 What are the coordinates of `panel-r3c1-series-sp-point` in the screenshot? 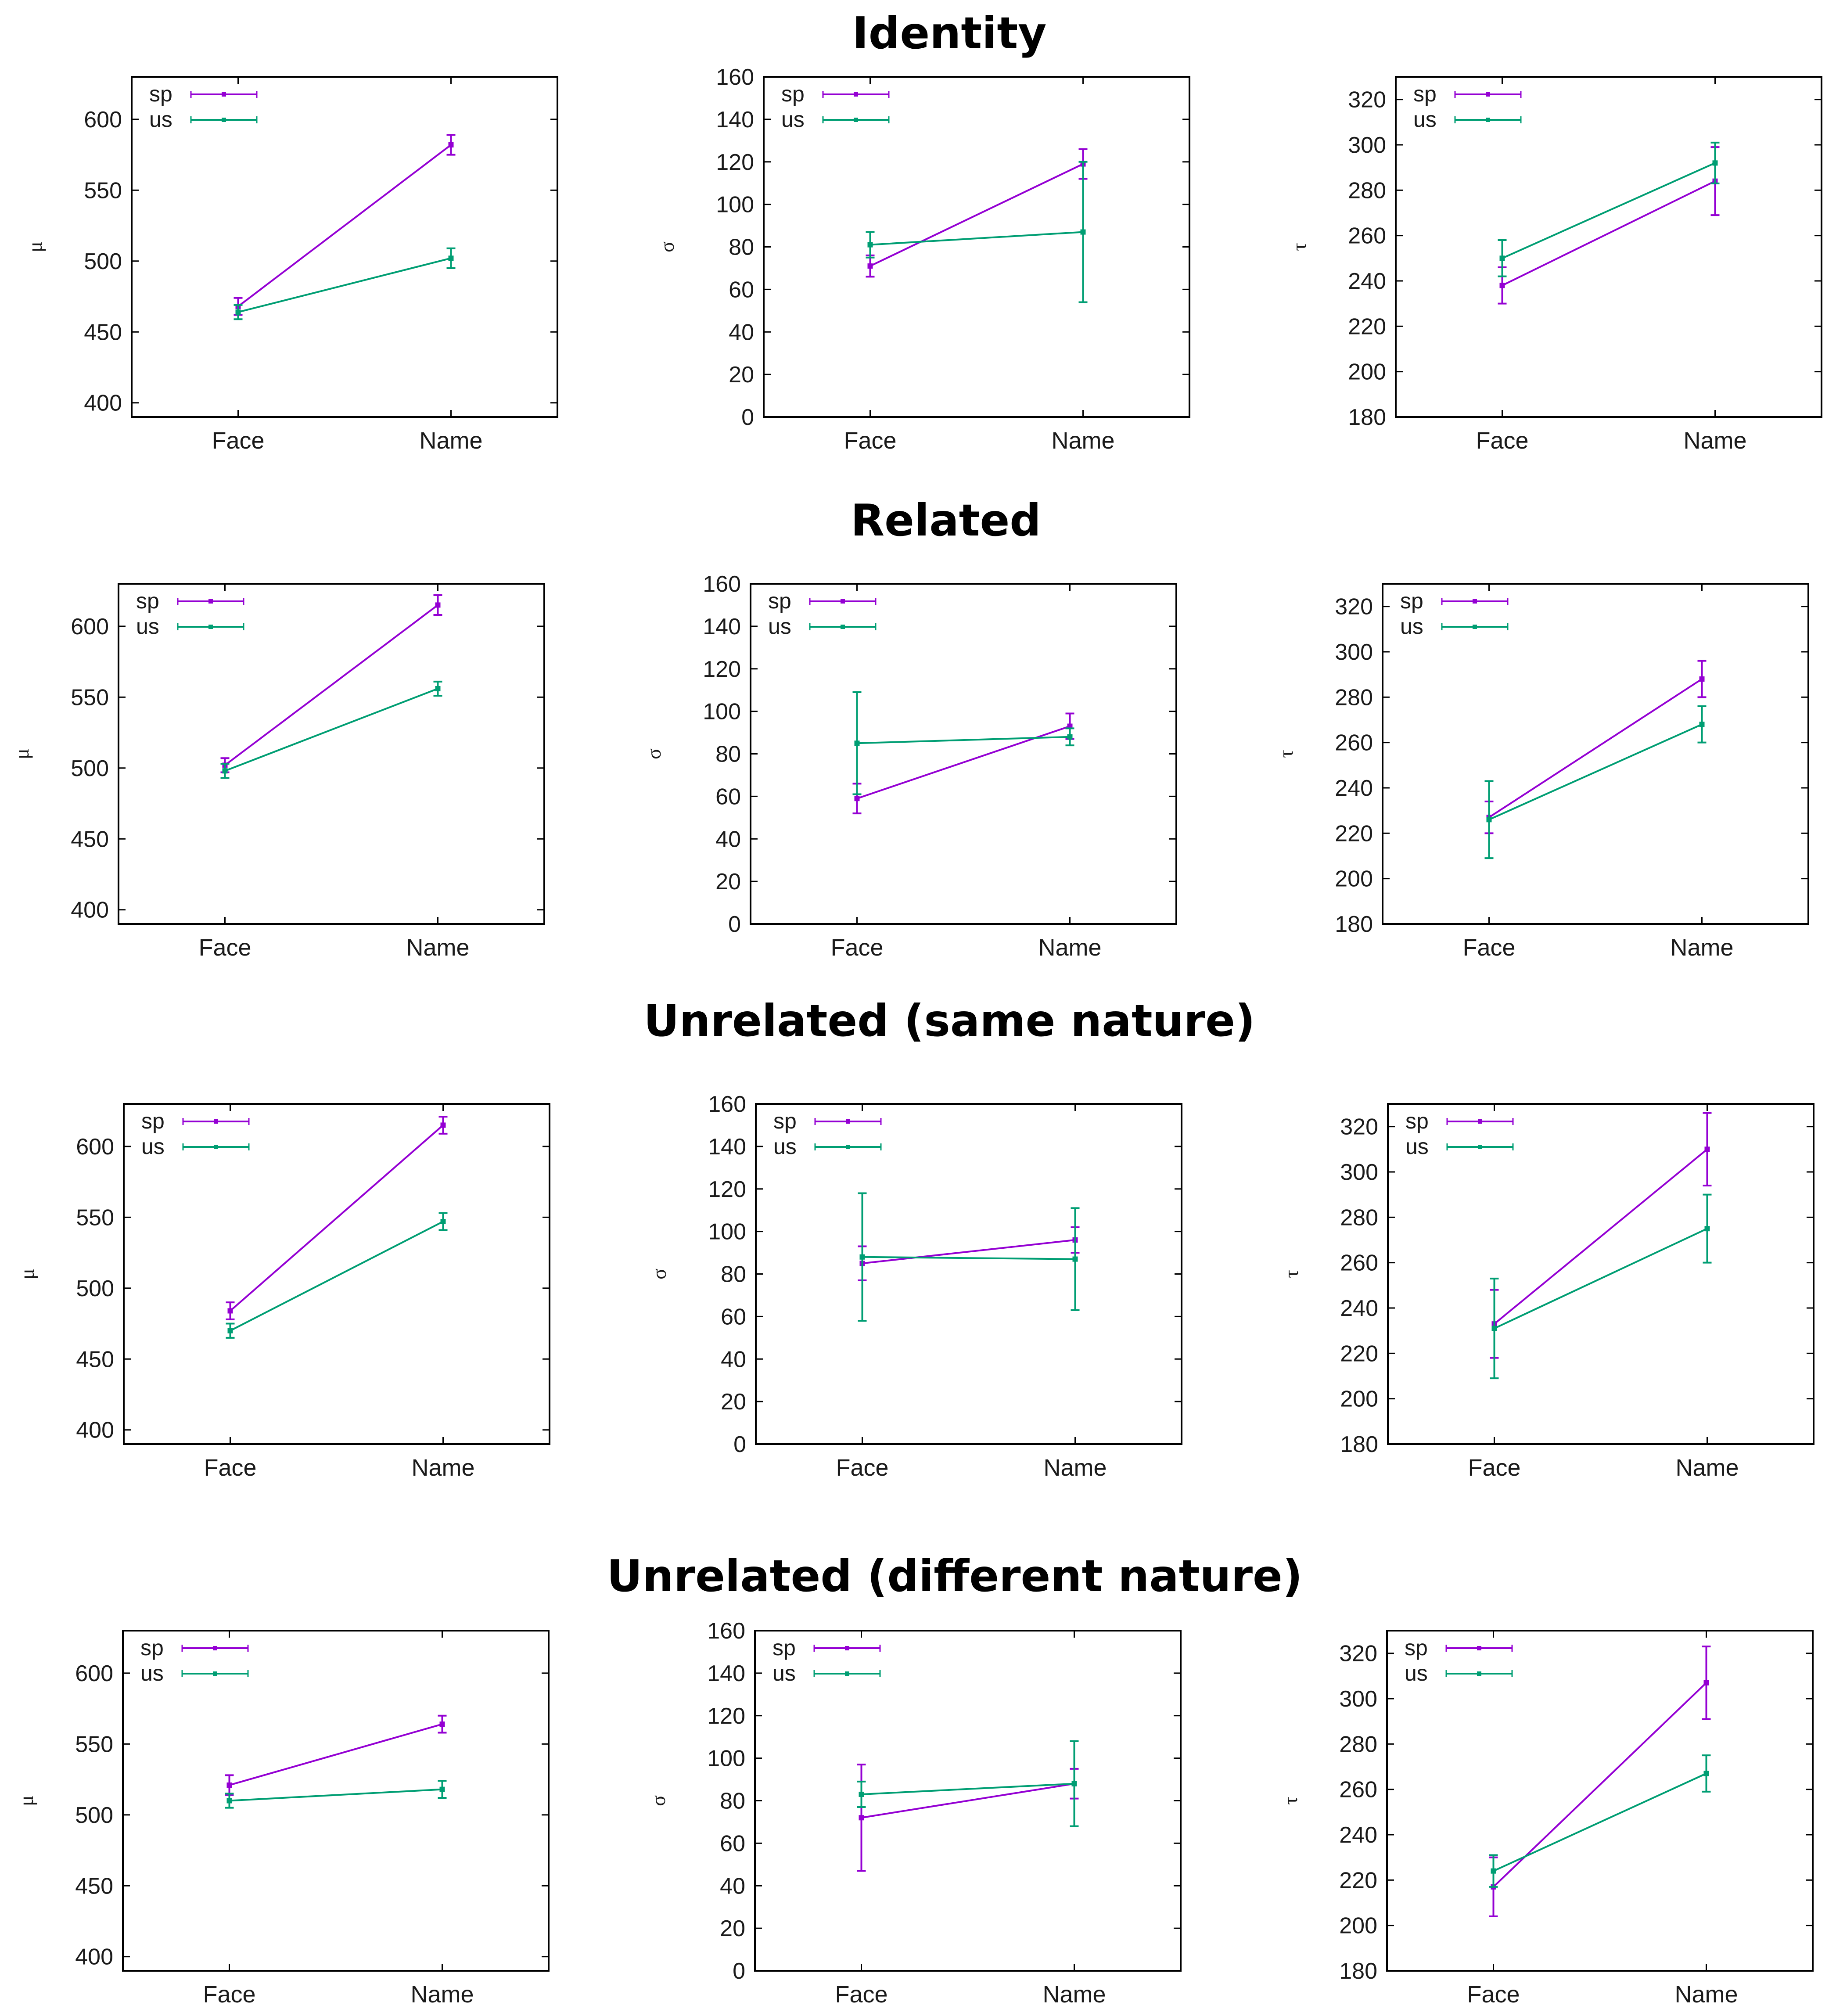 It's located at (861, 1818).